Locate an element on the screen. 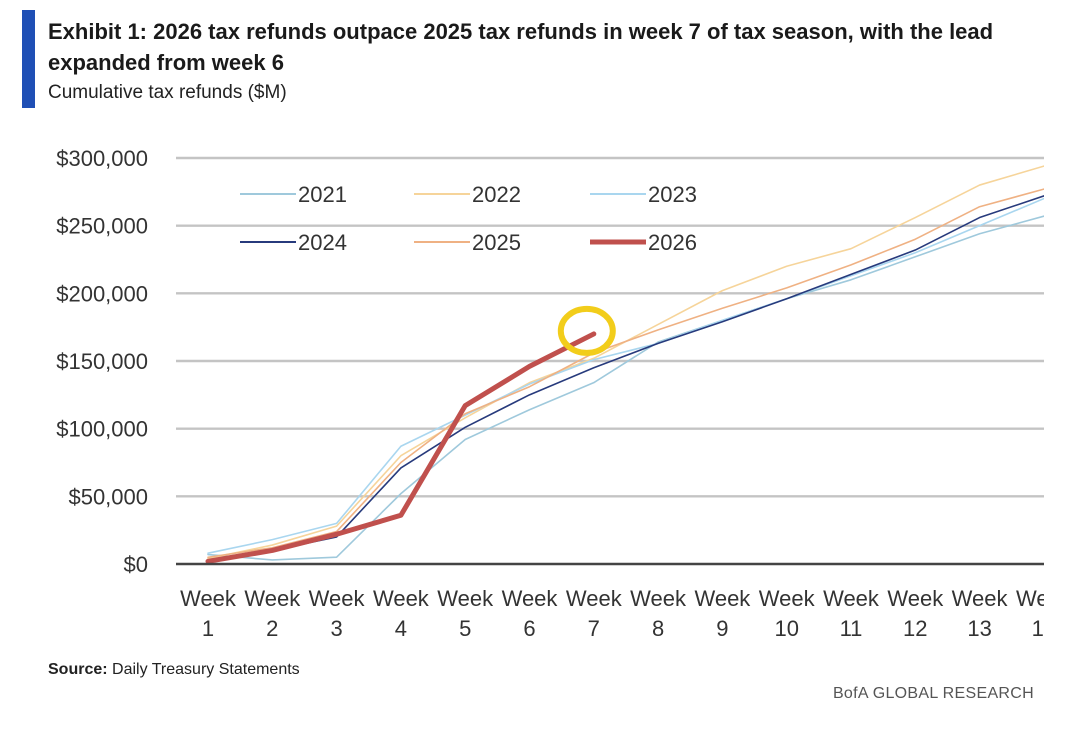 The height and width of the screenshot is (747, 1080). legend-label-2023: 2023 is located at coordinates (672, 194).